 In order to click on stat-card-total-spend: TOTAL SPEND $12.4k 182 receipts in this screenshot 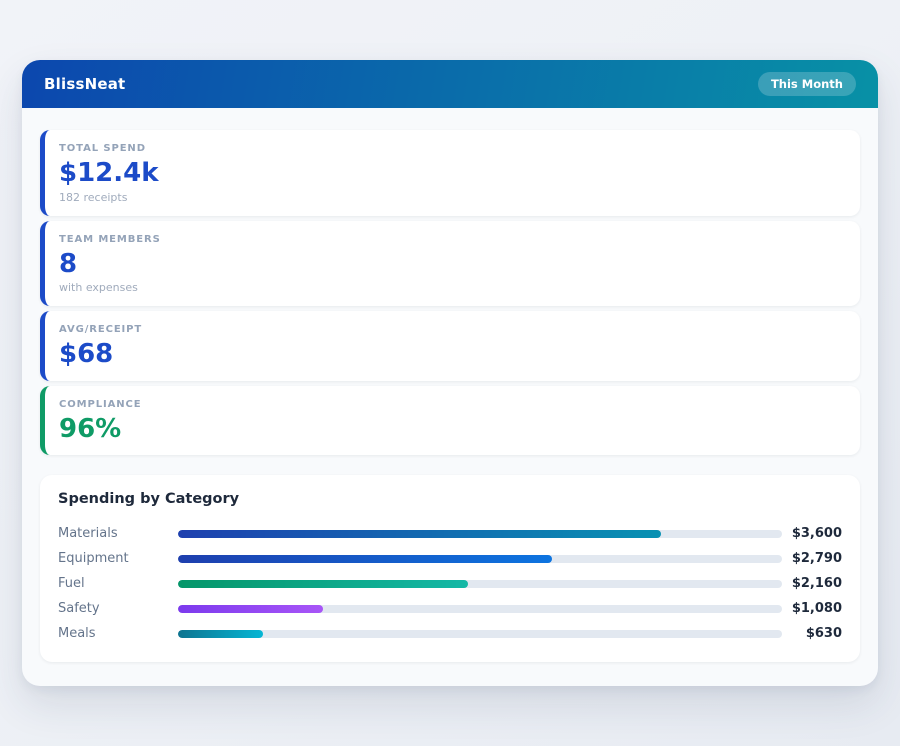, I will do `click(450, 173)`.